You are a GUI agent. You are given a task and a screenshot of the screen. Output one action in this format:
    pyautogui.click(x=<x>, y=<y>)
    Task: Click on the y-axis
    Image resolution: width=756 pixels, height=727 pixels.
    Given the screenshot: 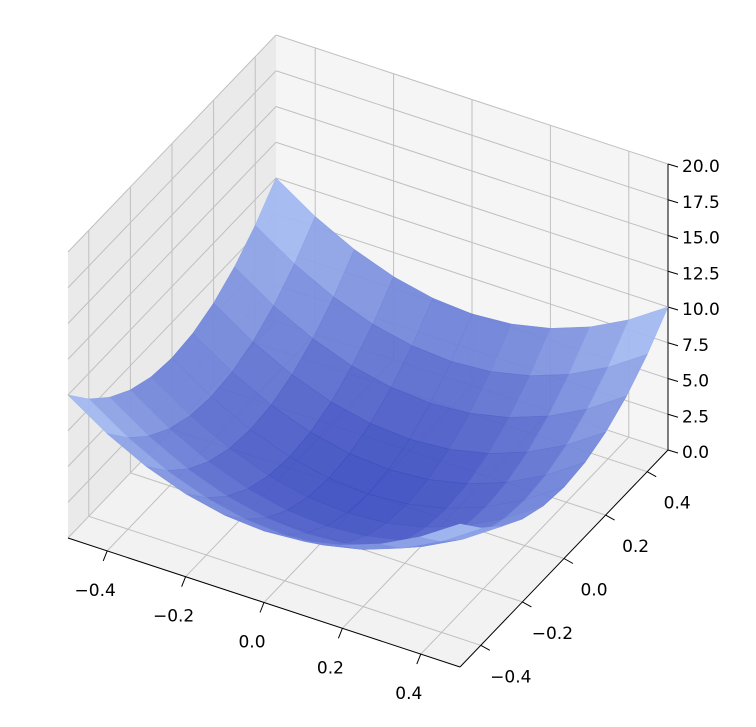 What is the action you would take?
    pyautogui.click(x=564, y=558)
    